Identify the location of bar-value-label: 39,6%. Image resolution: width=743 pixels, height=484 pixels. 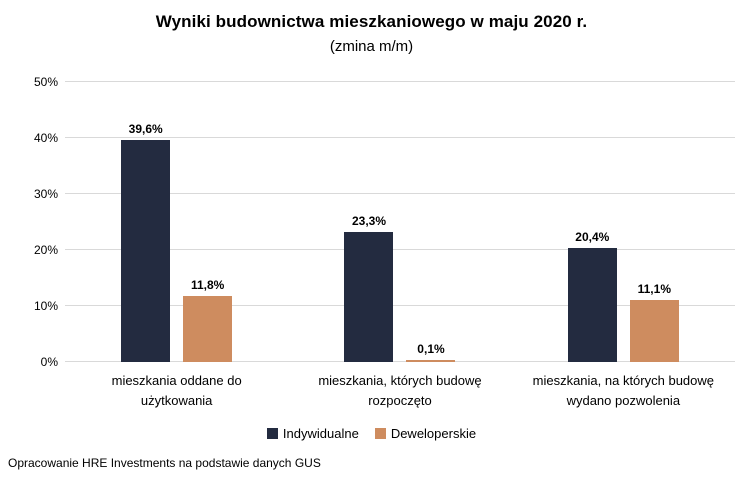
(145, 129).